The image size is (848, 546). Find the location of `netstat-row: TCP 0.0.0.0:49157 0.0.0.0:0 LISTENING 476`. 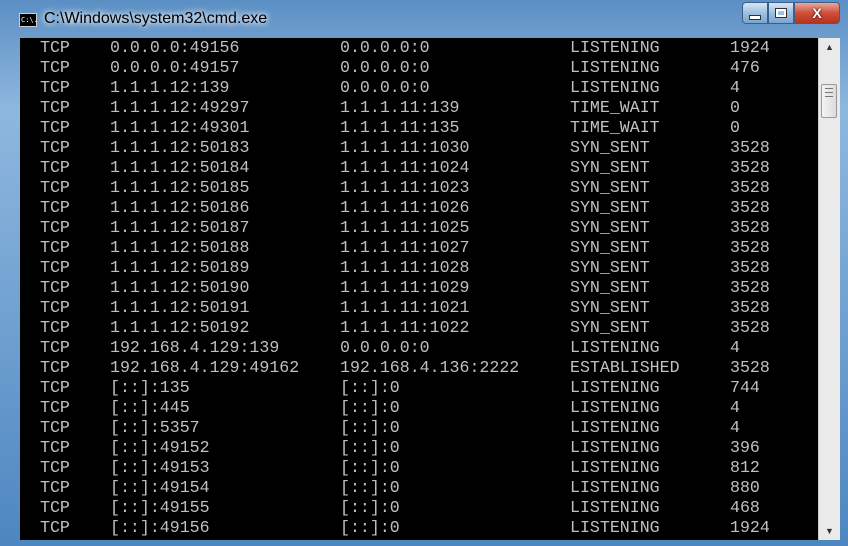

netstat-row: TCP 0.0.0.0:49157 0.0.0.0:0 LISTENING 476 is located at coordinates (419, 68).